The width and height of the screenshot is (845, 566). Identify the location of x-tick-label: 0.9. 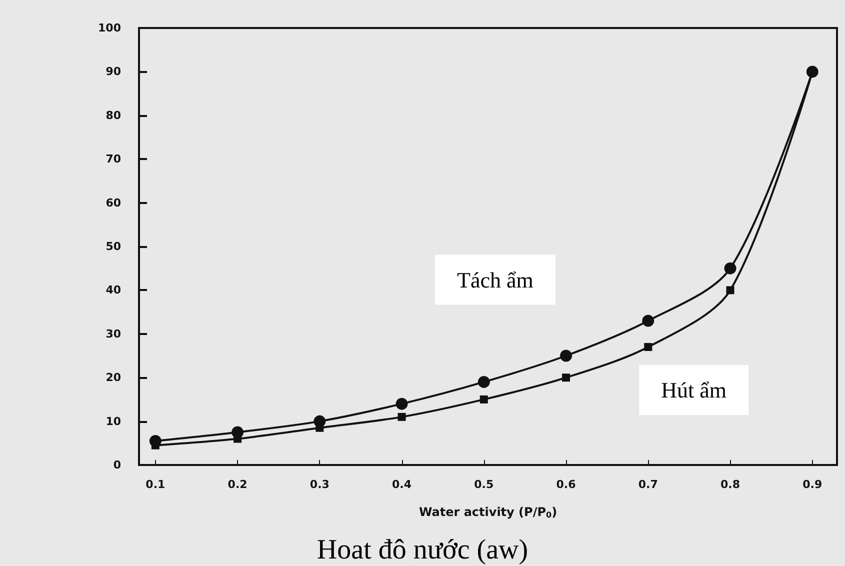
(812, 484).